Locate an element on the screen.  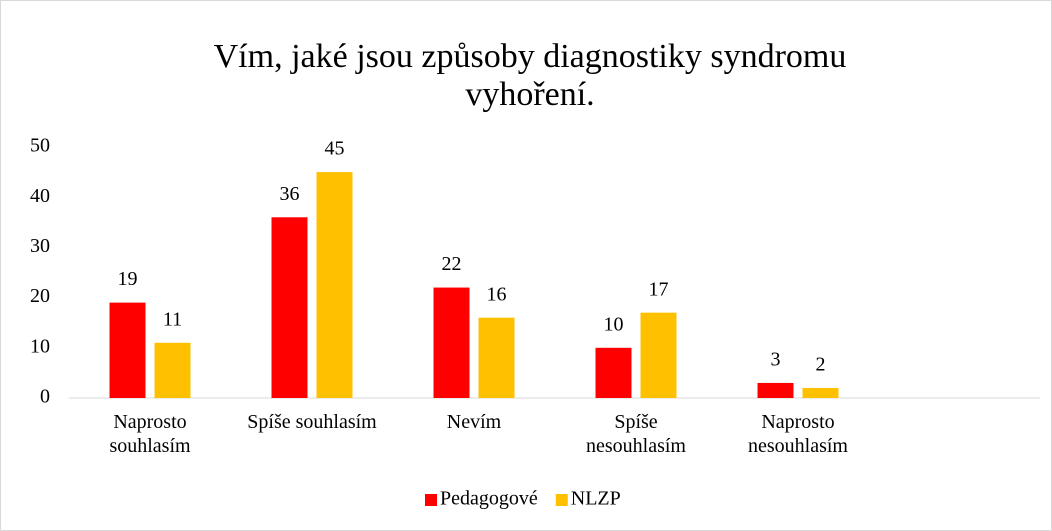
y-tick-label: 10 is located at coordinates (40, 346).